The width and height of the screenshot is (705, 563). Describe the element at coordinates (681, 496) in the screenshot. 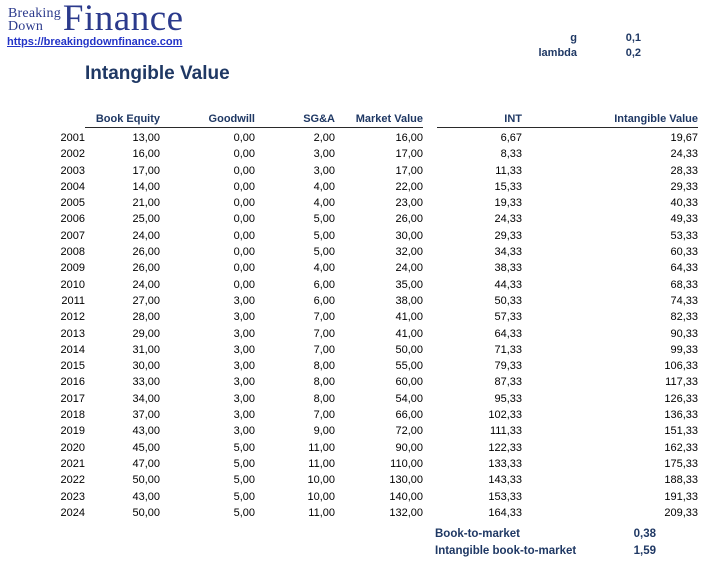

I see `cell-intangible-value: 191,33` at that location.